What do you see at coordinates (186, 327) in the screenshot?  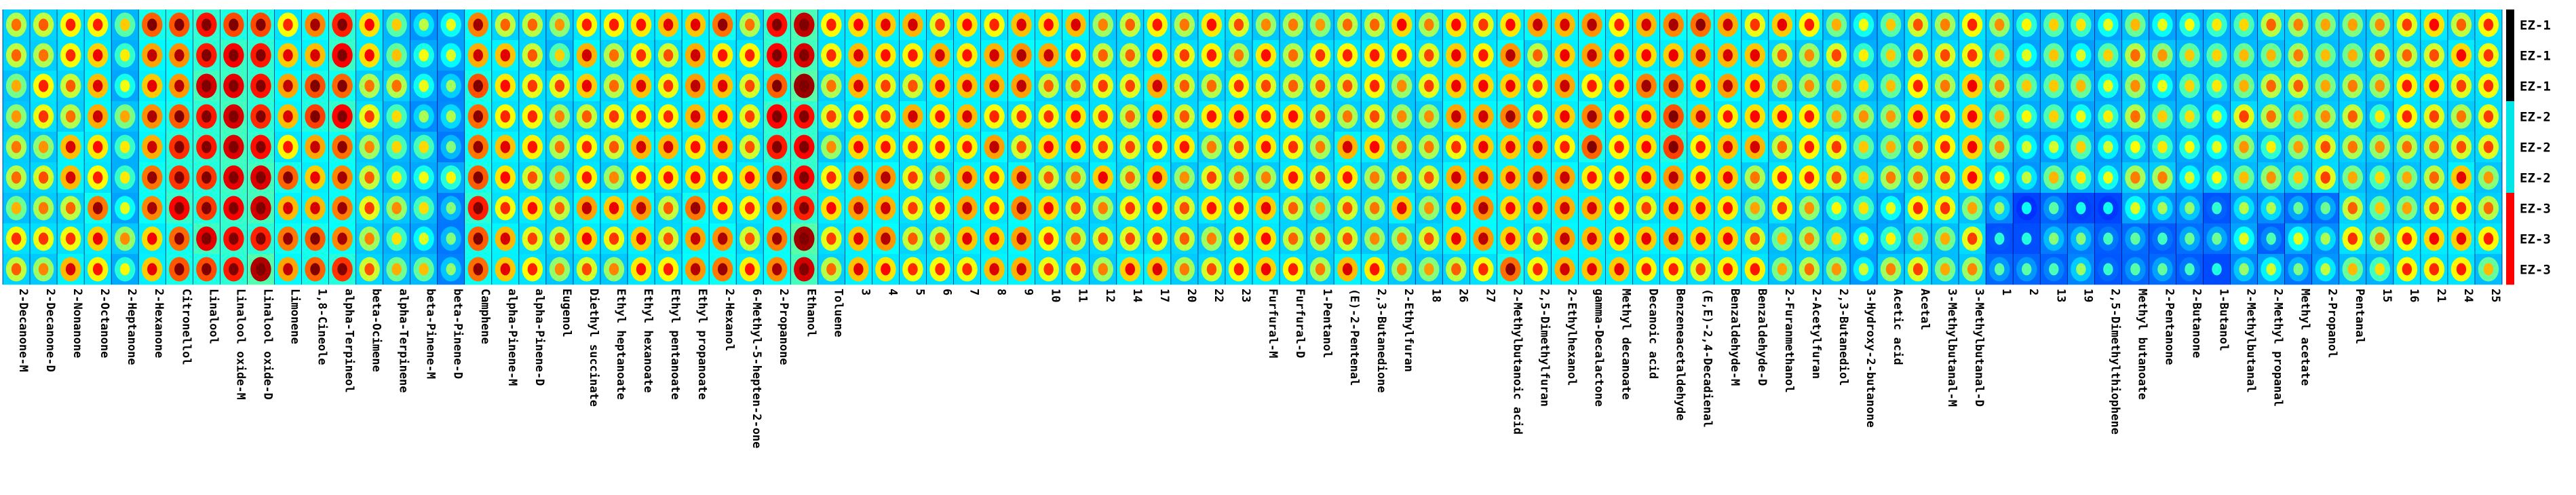 I see `compound-label: Citronellol` at bounding box center [186, 327].